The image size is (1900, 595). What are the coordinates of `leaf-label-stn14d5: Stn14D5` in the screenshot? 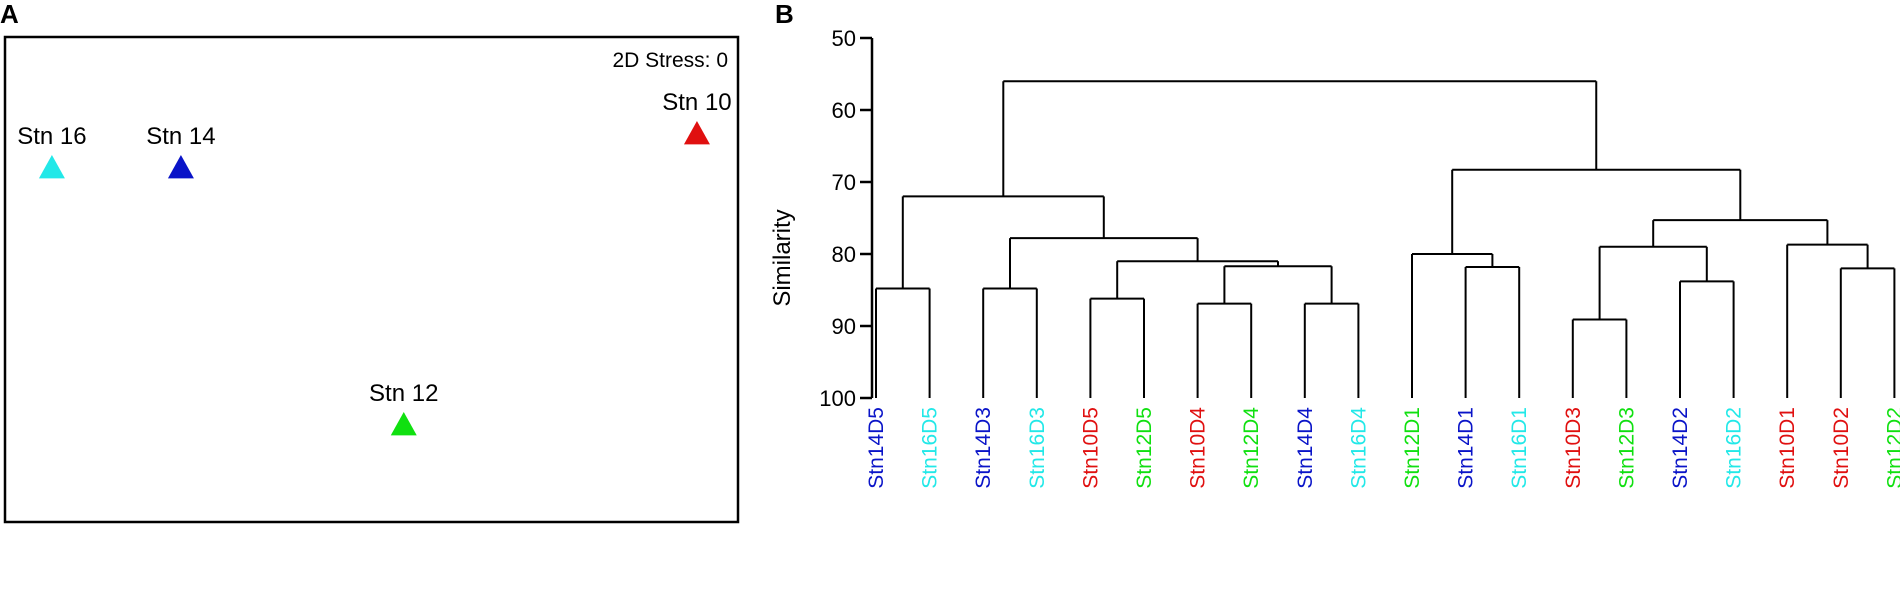 It's located at (876, 448).